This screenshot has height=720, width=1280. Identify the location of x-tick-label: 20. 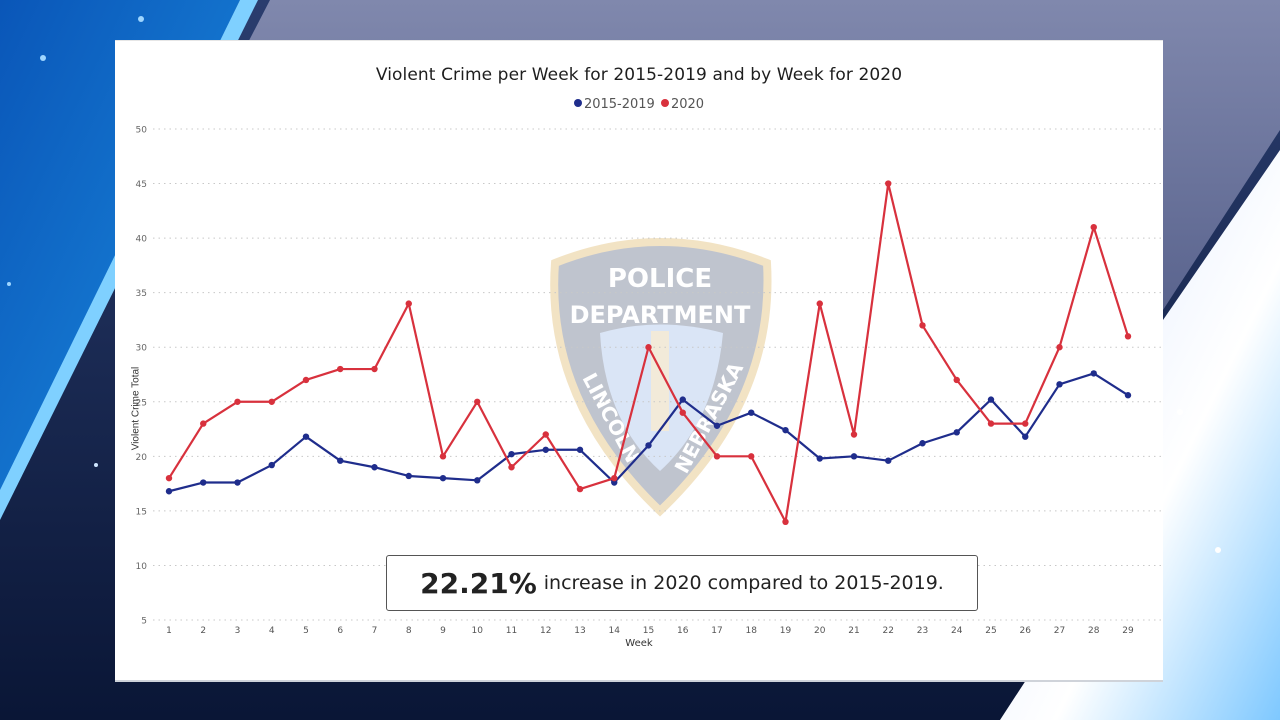
(820, 631).